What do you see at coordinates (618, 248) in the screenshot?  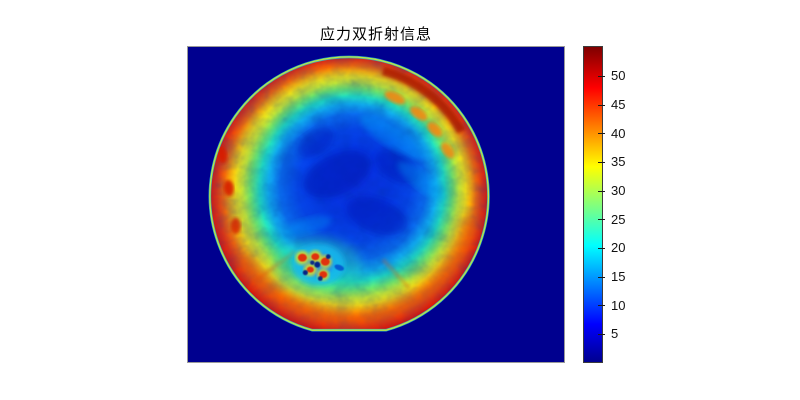 I see `colorbar-tick-label: 20` at bounding box center [618, 248].